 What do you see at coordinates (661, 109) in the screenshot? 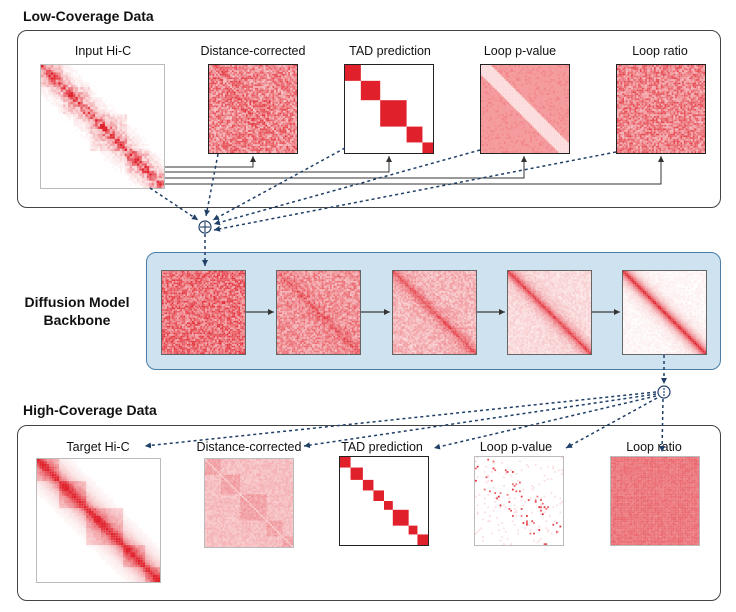
I see `low-map-loop-ratio` at bounding box center [661, 109].